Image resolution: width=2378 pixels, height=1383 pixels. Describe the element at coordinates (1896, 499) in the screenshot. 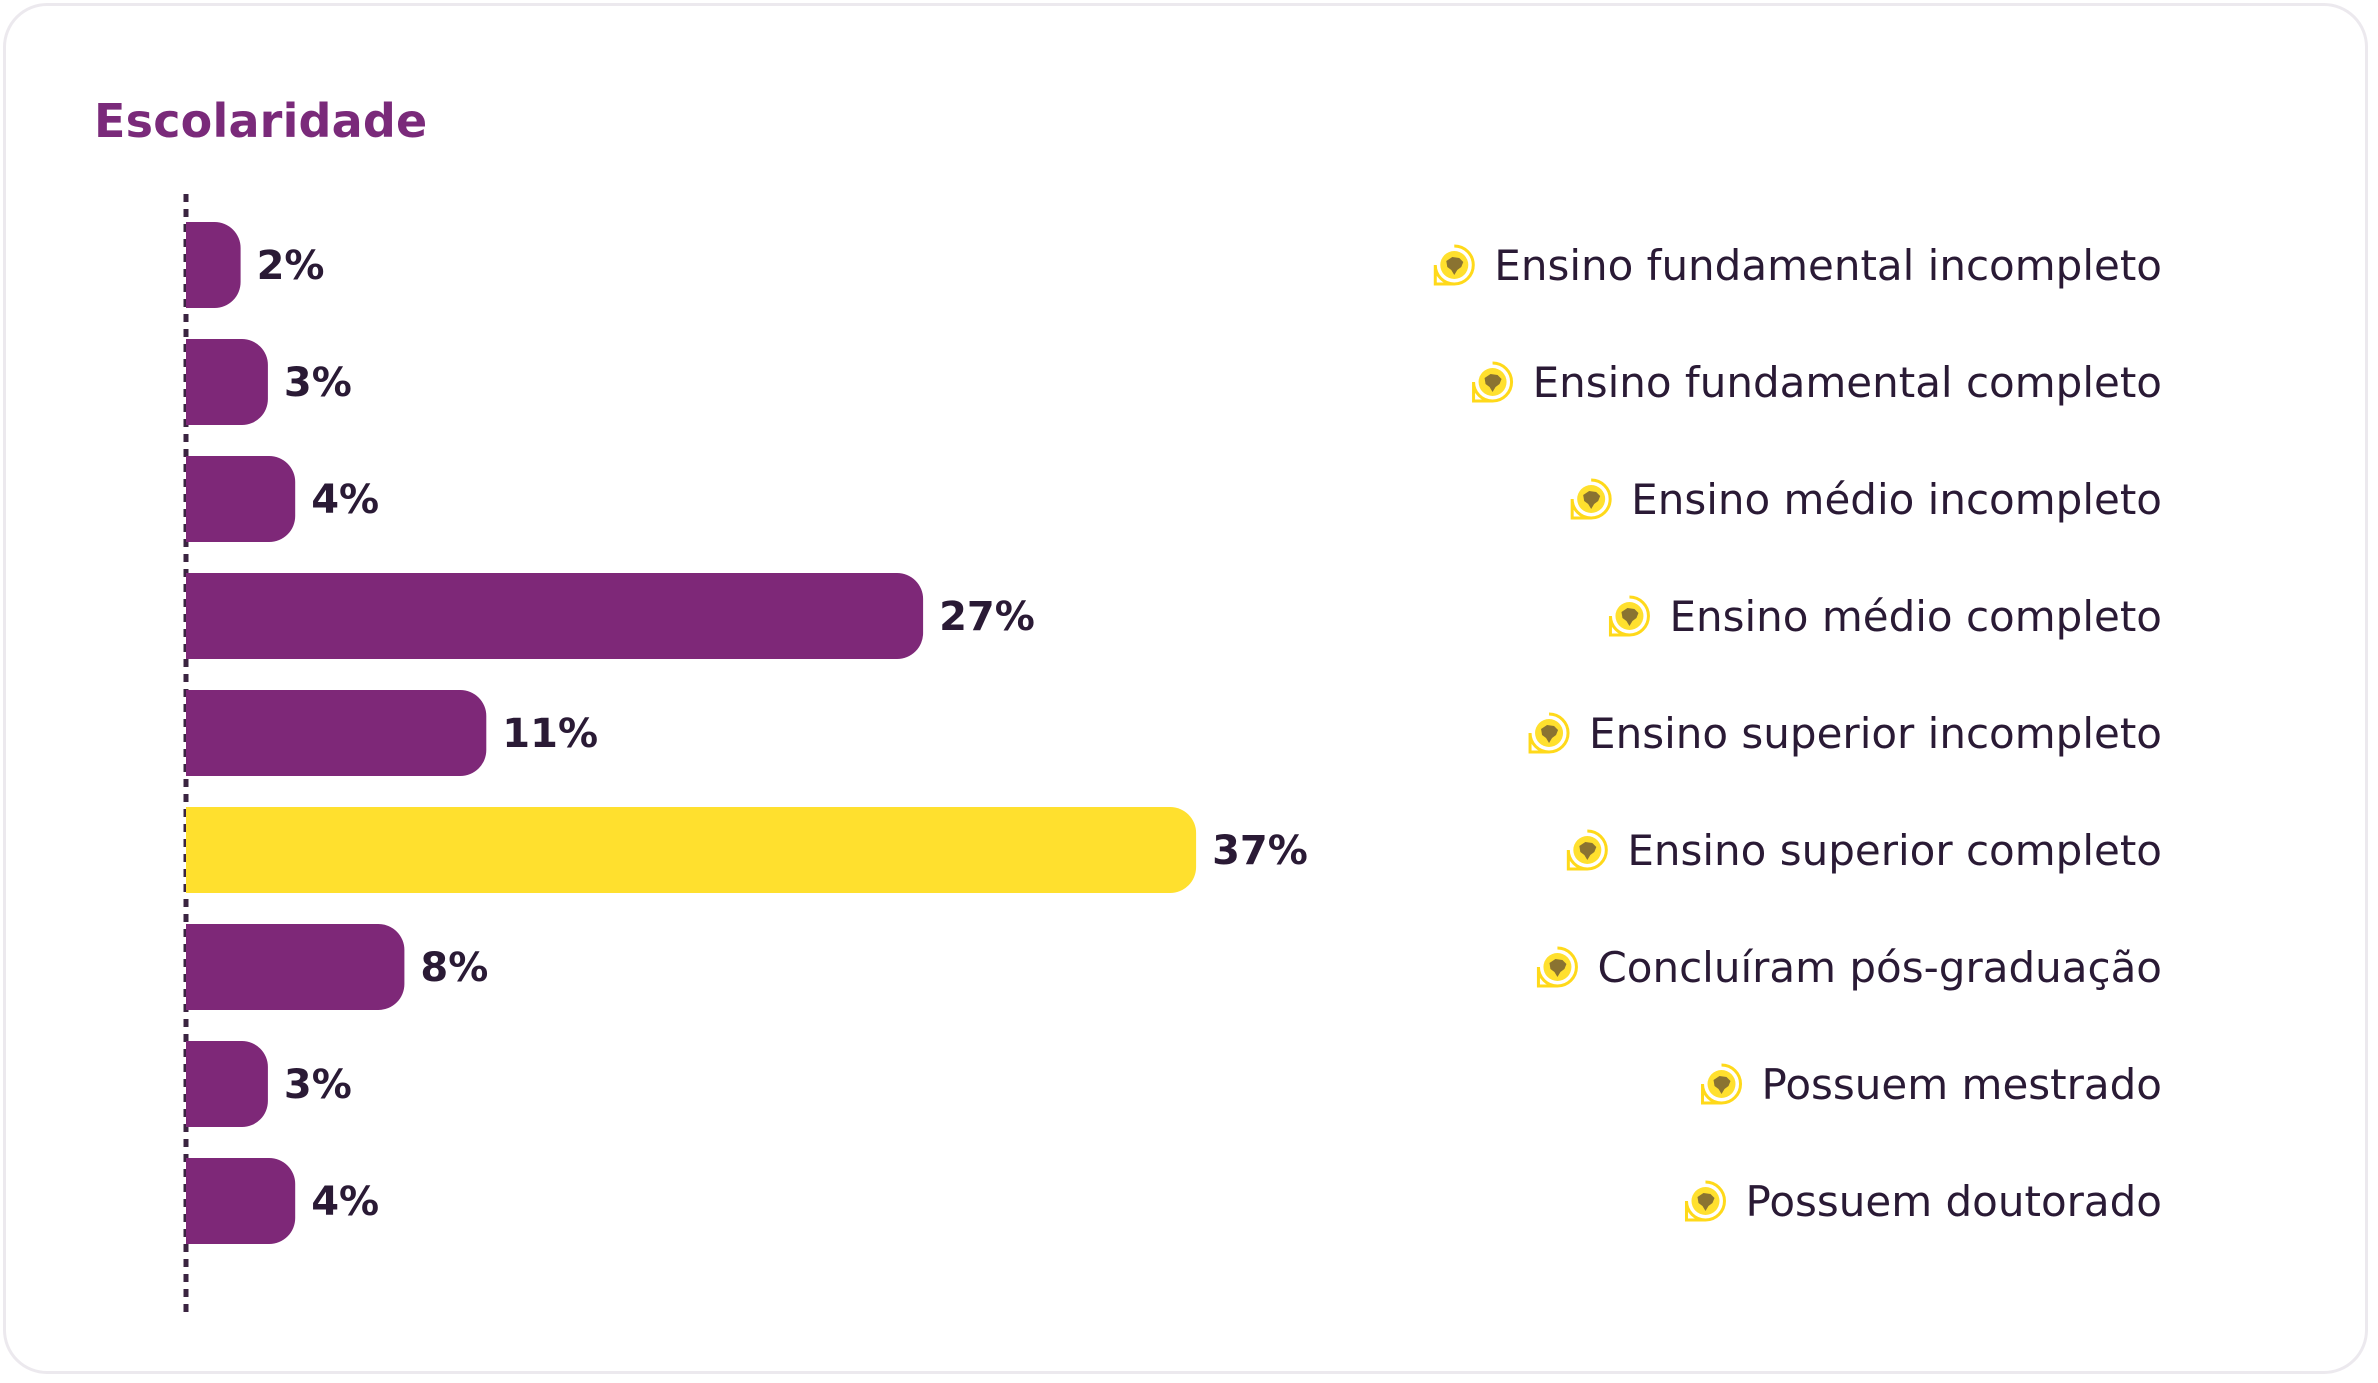

I see `category-label-2: Ensino médio incompleto` at that location.